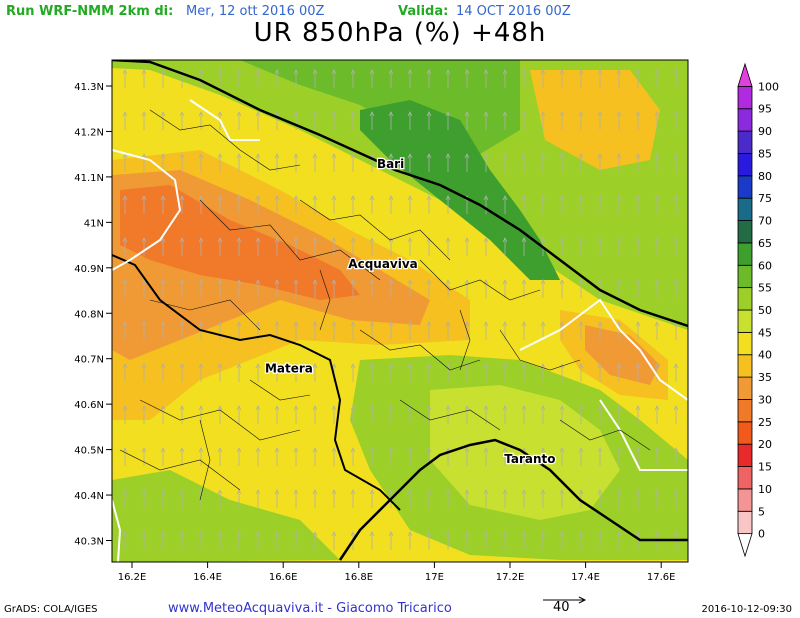  I want to click on colorbar-label: 10, so click(765, 489).